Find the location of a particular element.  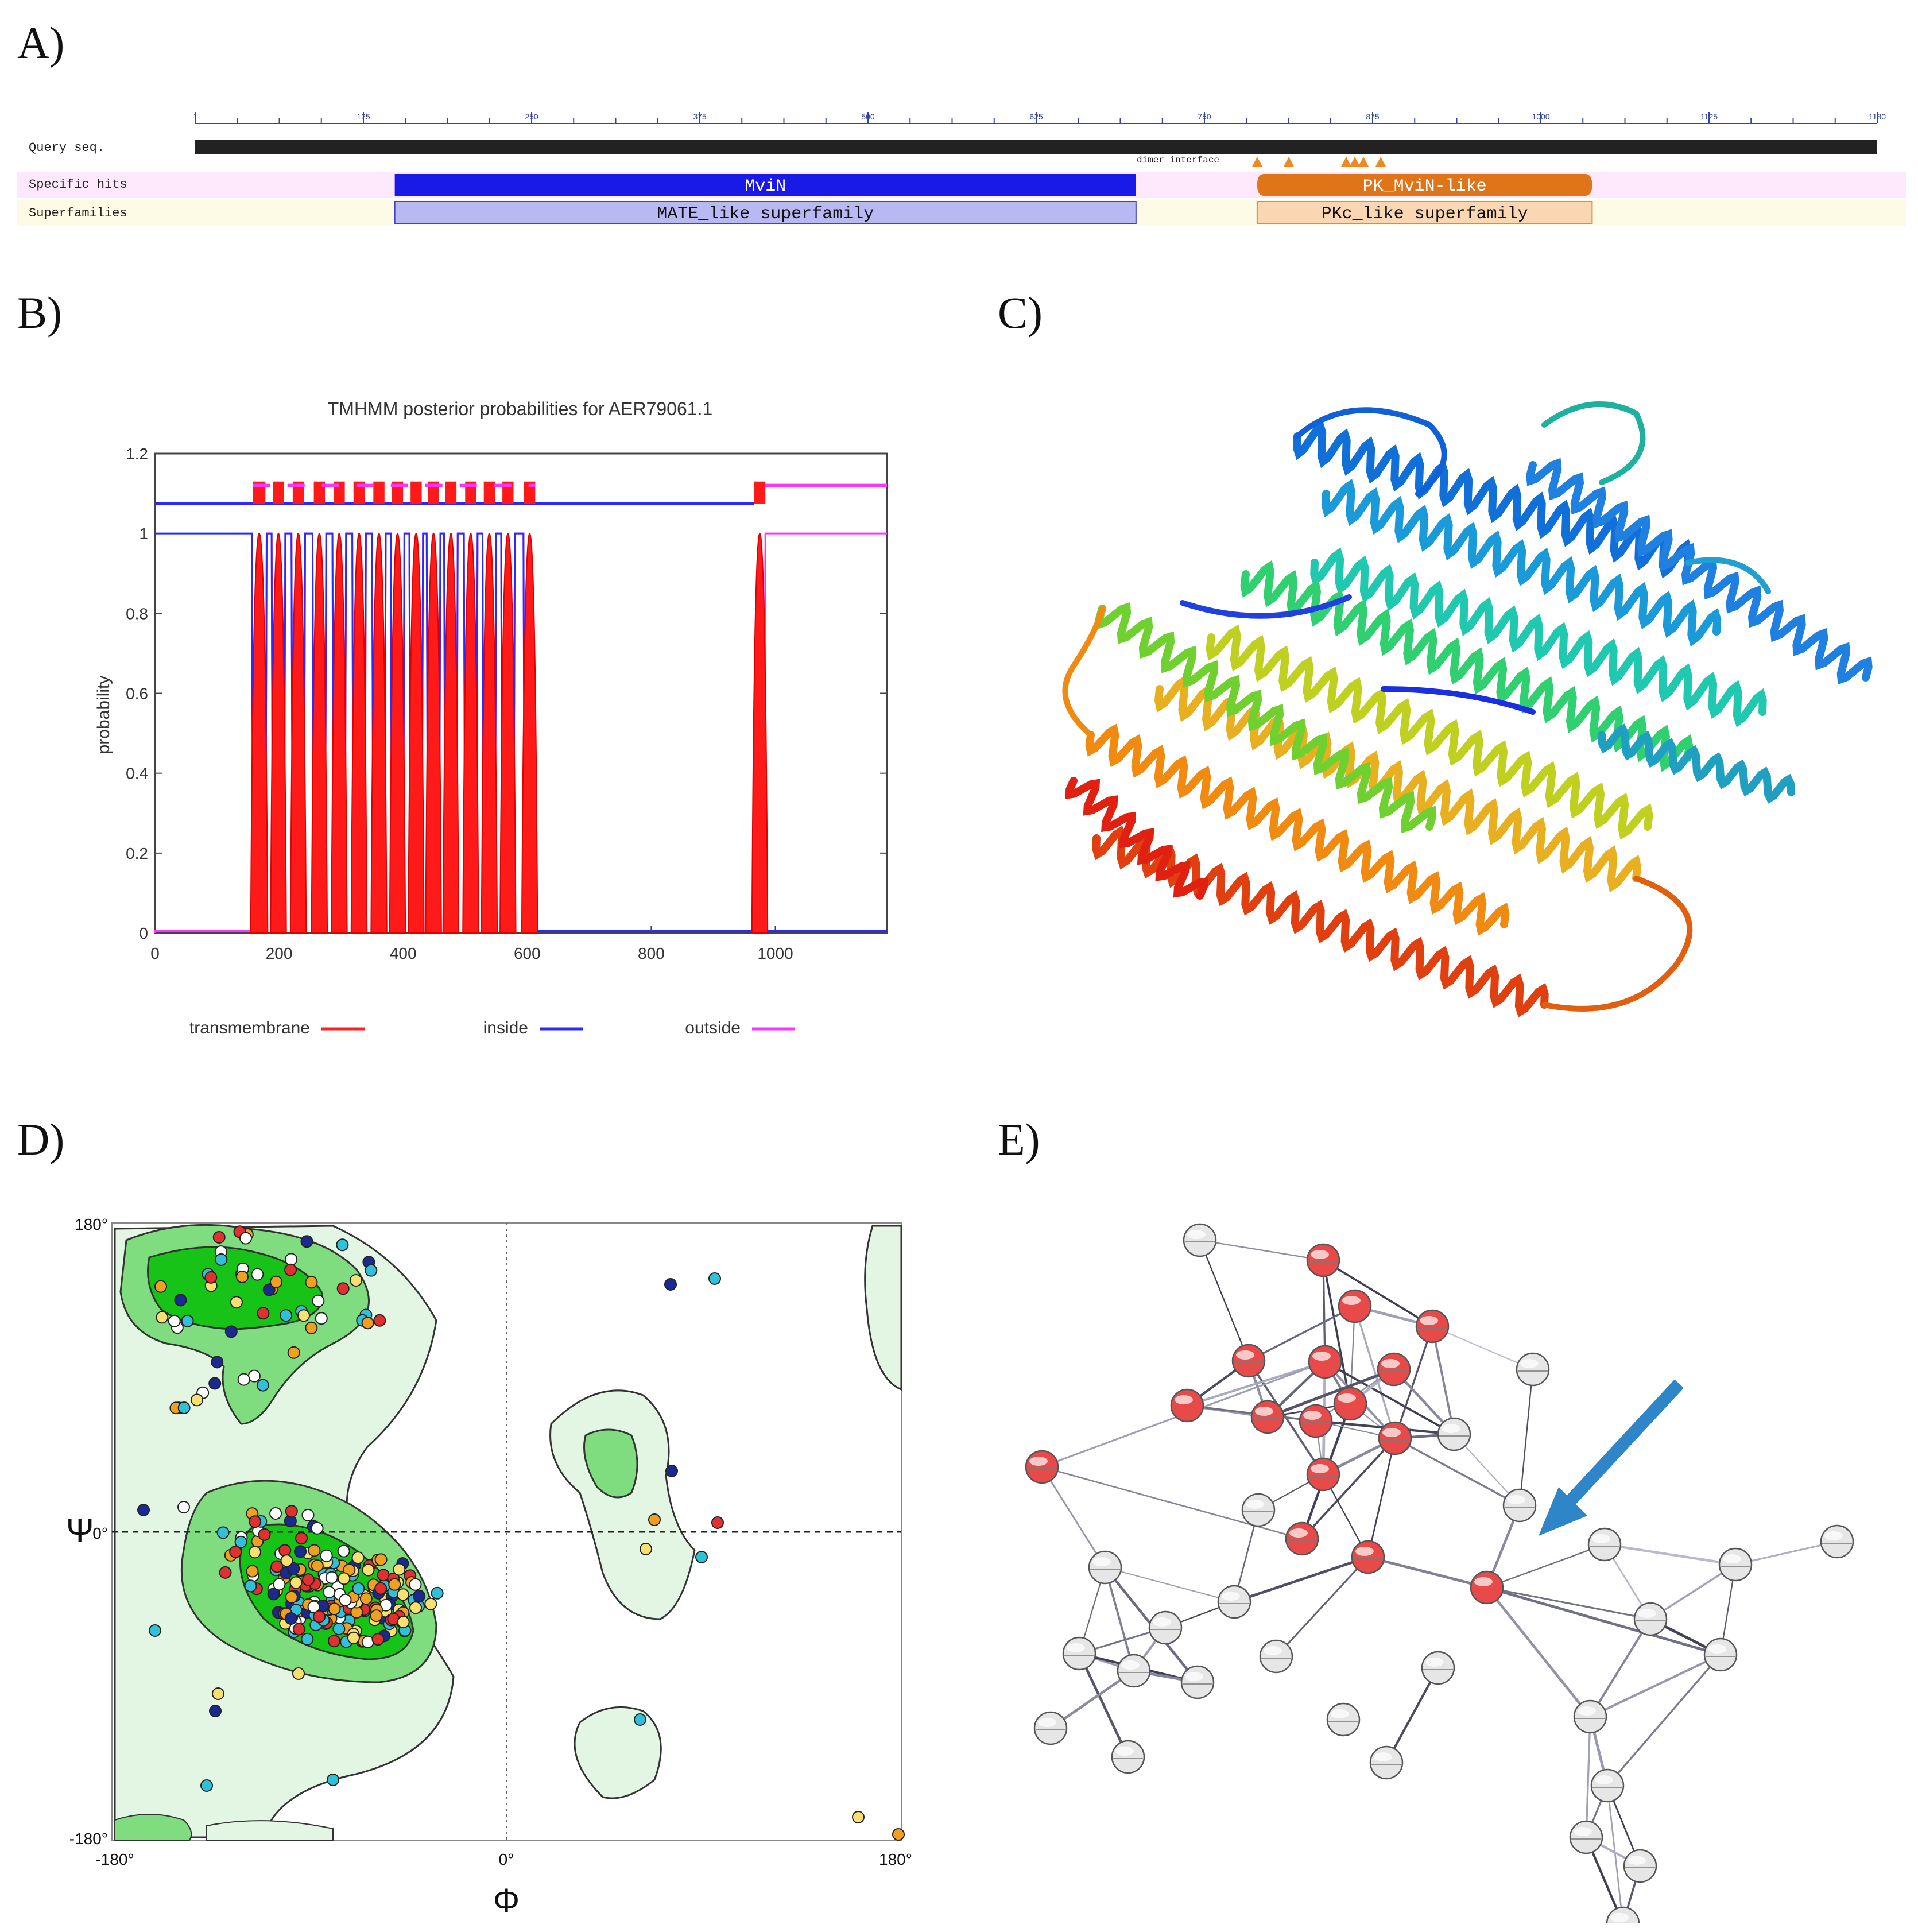

x-tick-label: 200 is located at coordinates (279, 953).